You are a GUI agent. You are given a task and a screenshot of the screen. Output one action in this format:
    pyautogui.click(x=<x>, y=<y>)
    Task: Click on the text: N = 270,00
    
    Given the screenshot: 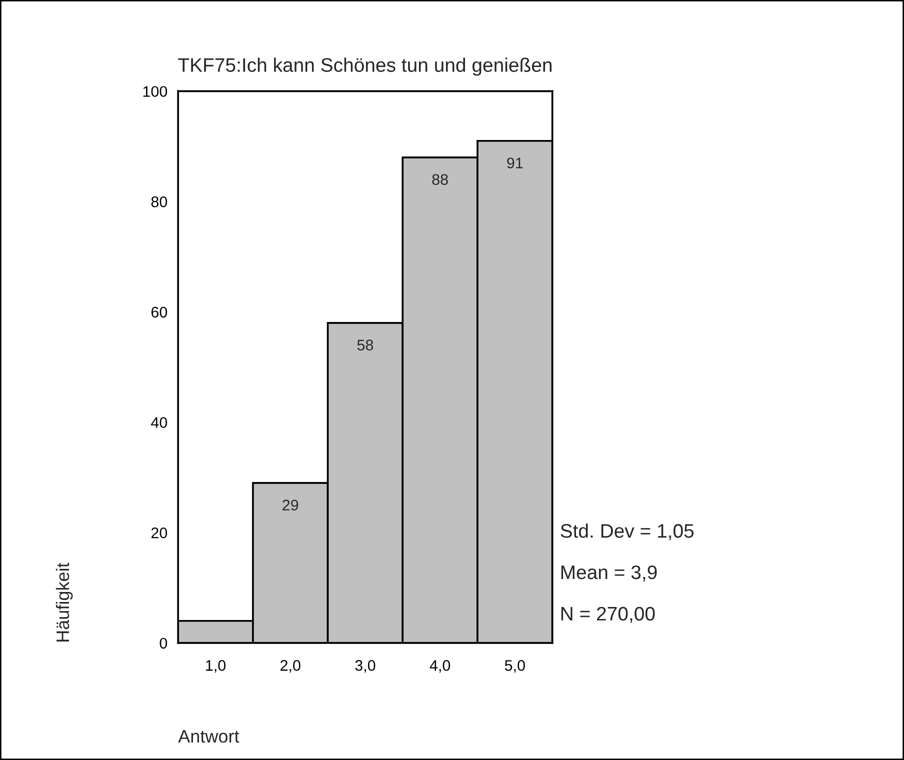 What is the action you would take?
    pyautogui.click(x=608, y=614)
    